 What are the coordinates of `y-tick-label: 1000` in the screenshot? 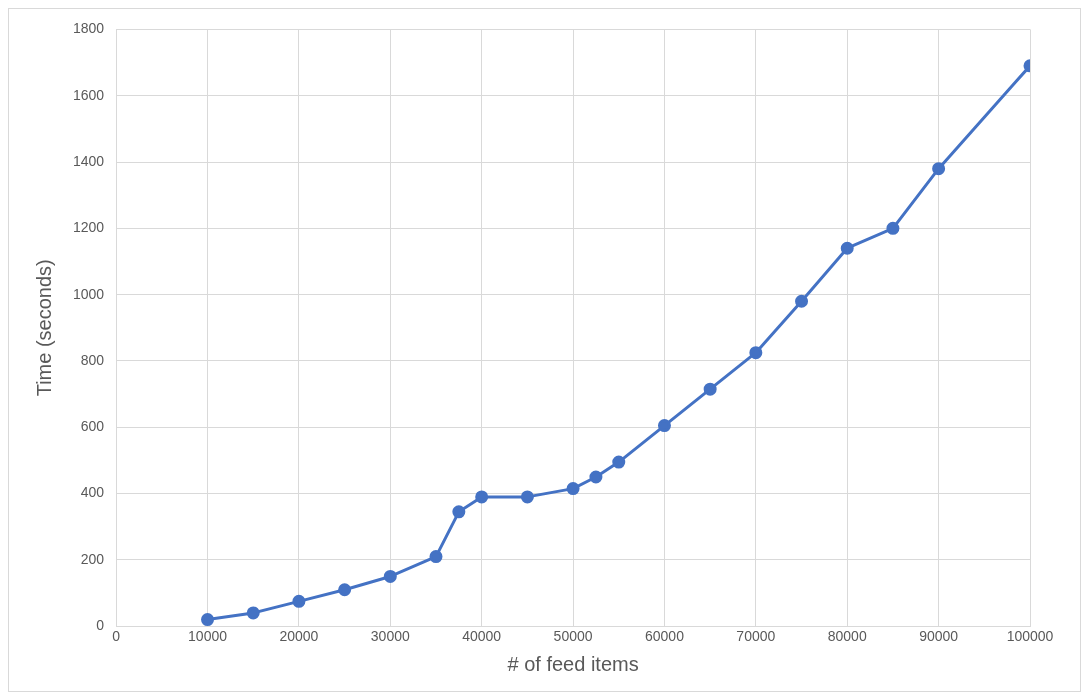 It's located at (88, 293).